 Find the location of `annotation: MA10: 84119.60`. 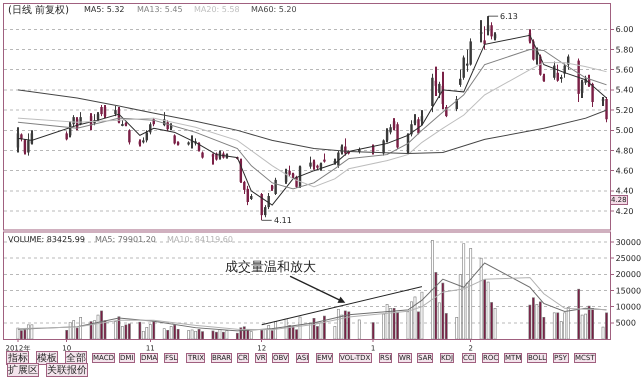

annotation: MA10: 84119.60 is located at coordinates (200, 239).